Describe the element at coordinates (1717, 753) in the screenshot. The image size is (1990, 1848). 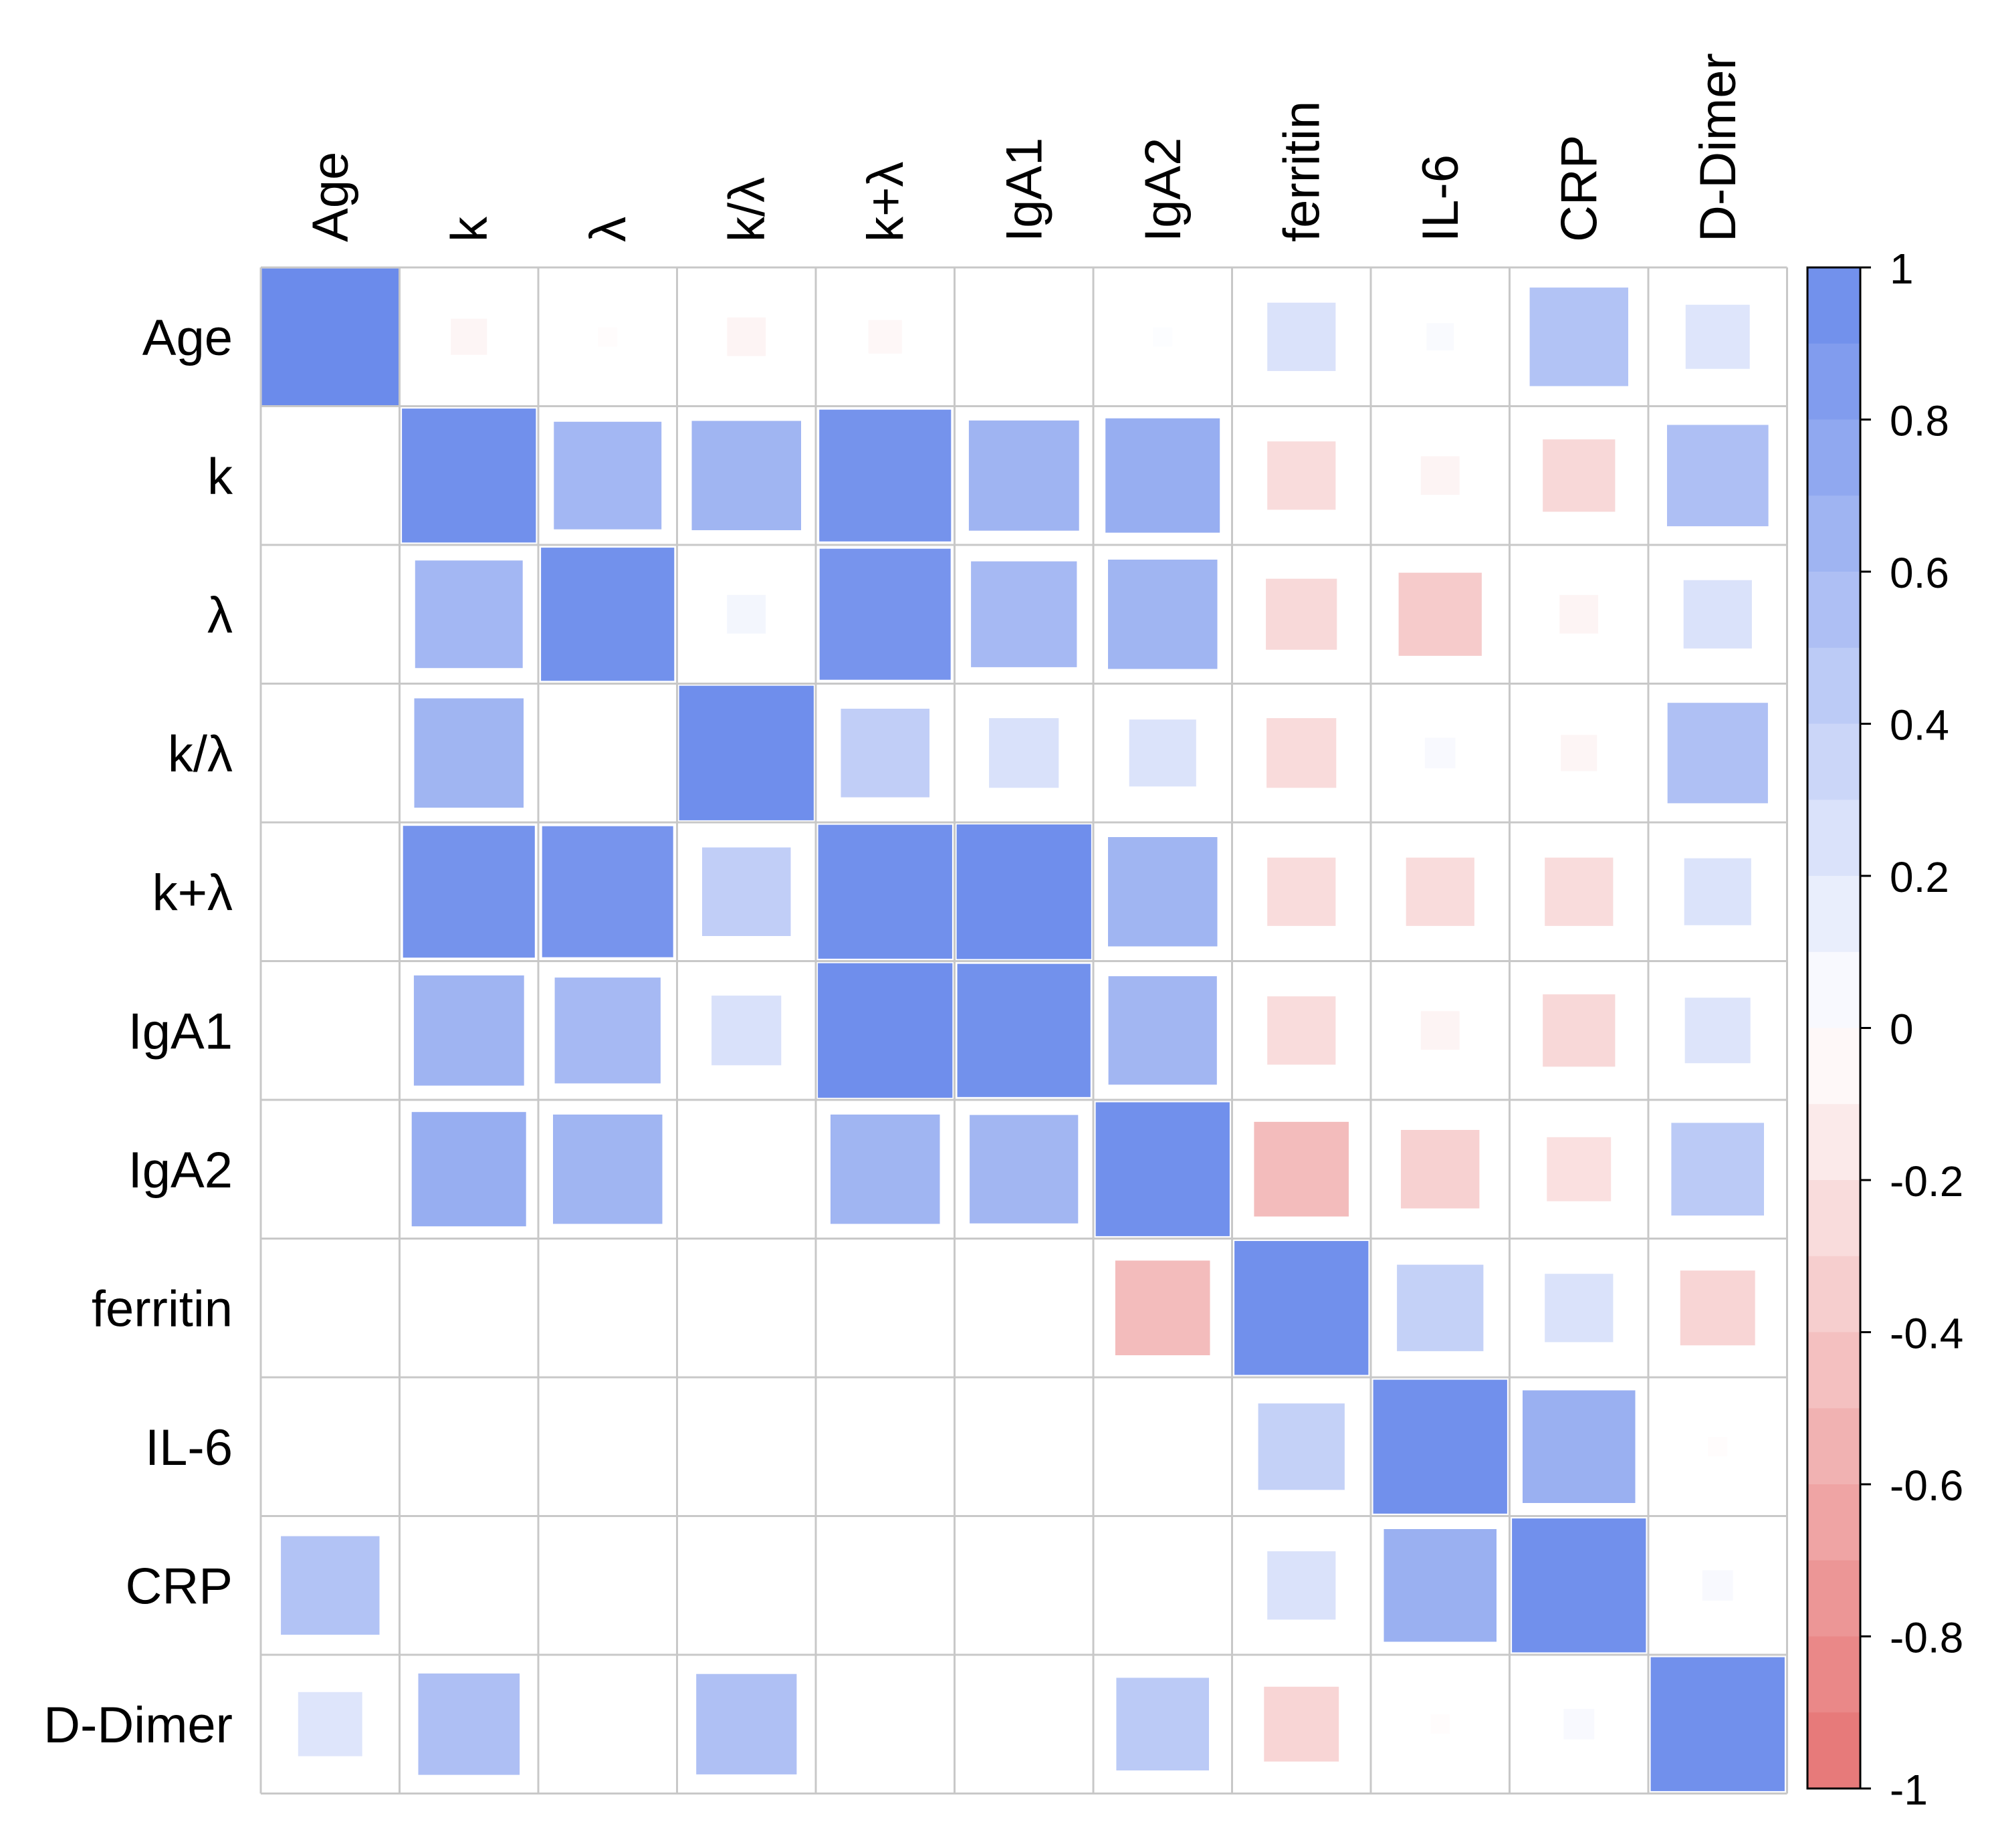
I see `heatmap-cell-k-over-lambda-d-dimer` at that location.